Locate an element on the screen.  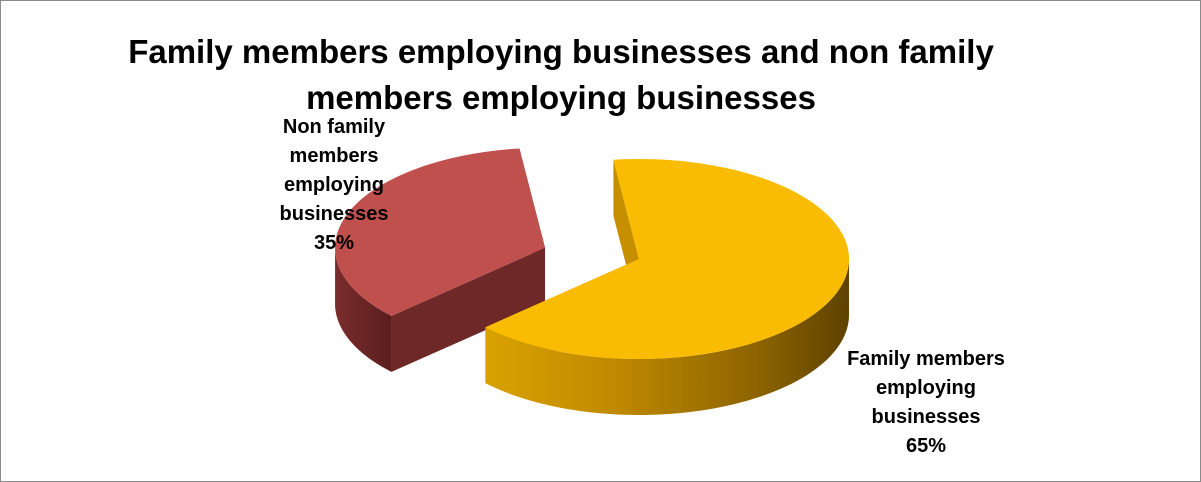
slice-top-family is located at coordinates (667, 259).